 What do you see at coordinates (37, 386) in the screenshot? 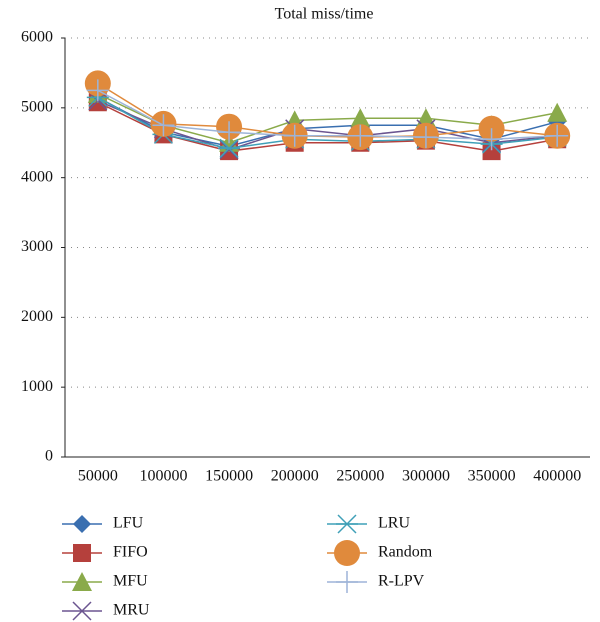
I see `y-tick-label: 1000` at bounding box center [37, 386].